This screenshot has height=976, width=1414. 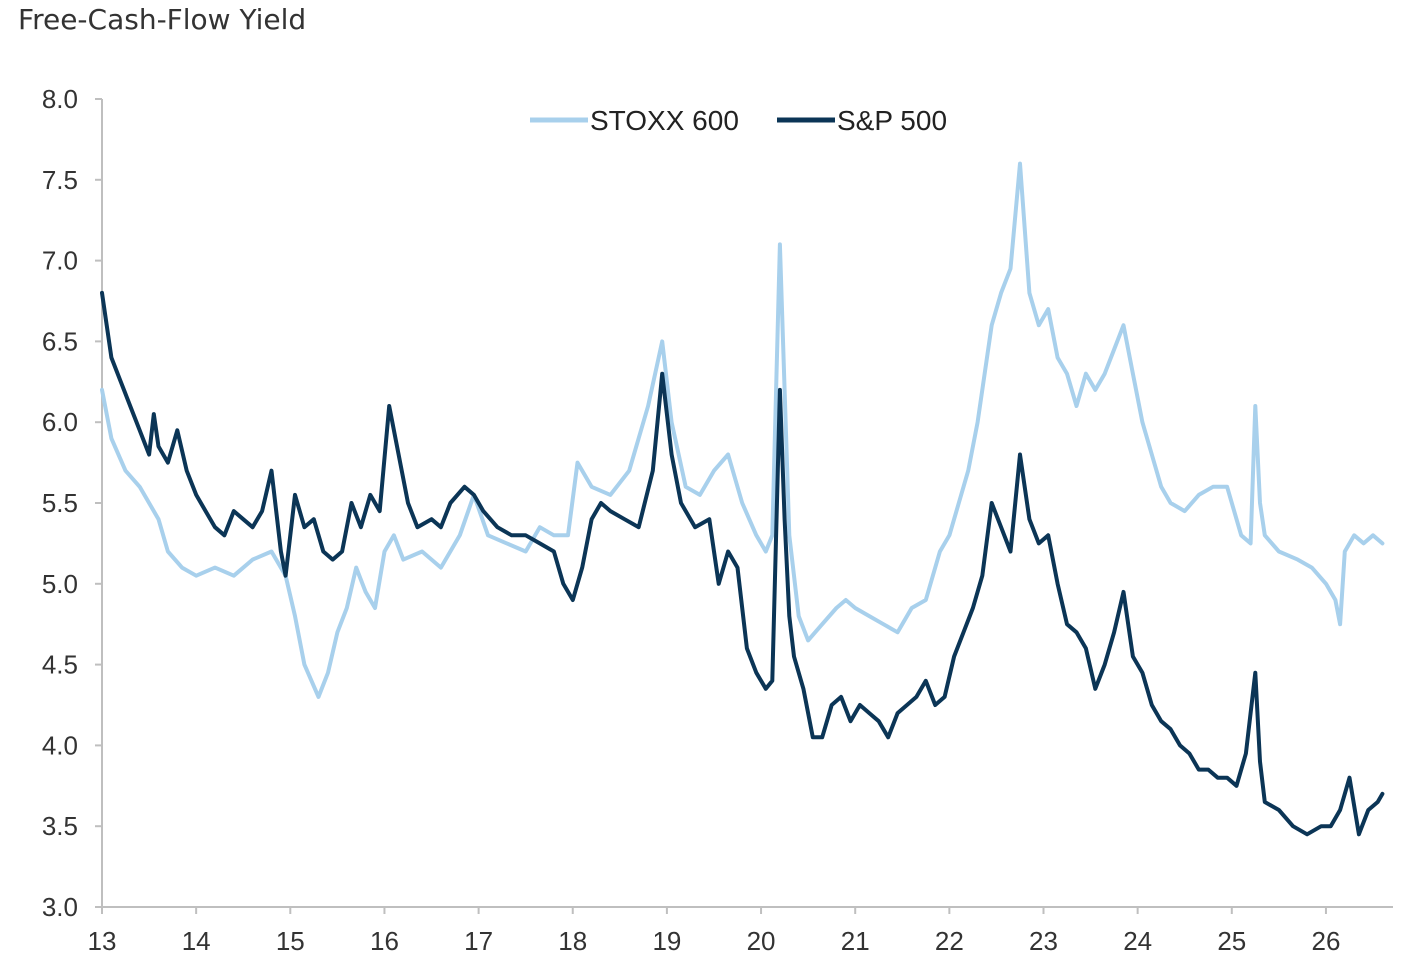 I want to click on y-tick-label: 5.0, so click(x=60, y=584).